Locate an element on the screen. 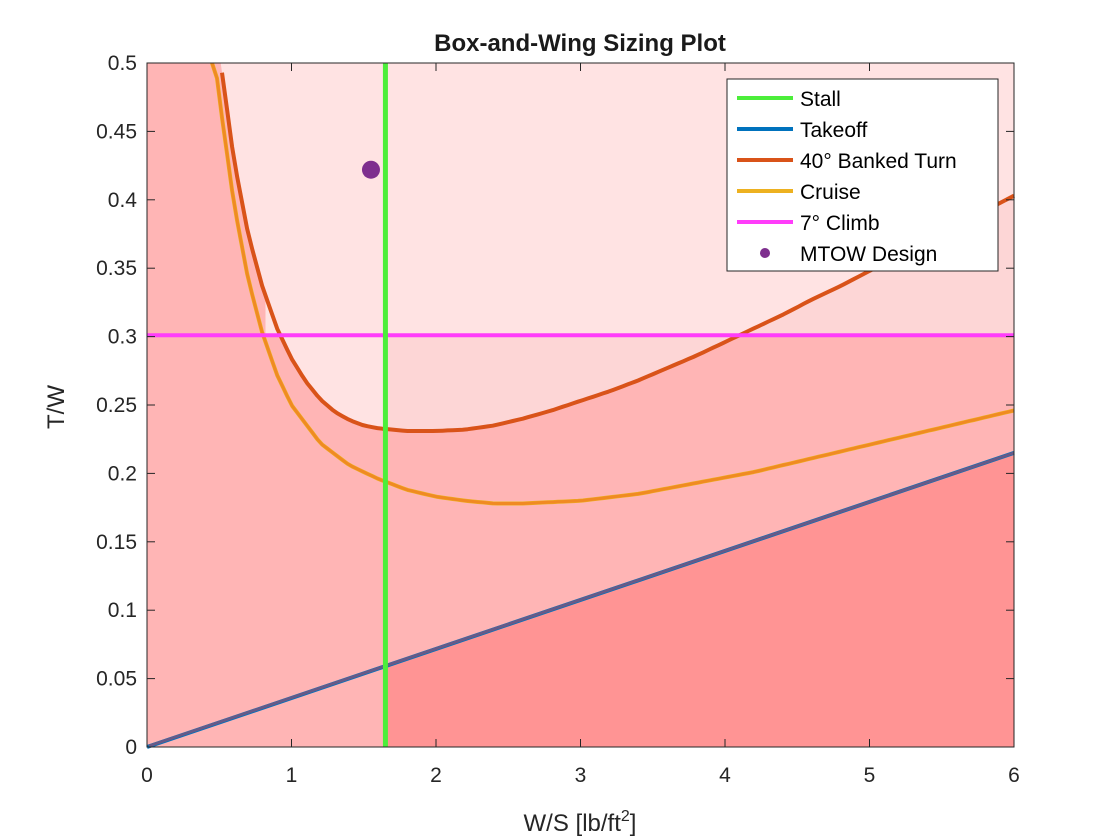 The height and width of the screenshot is (840, 1120). legend-label-stall: Stall is located at coordinates (820, 99).